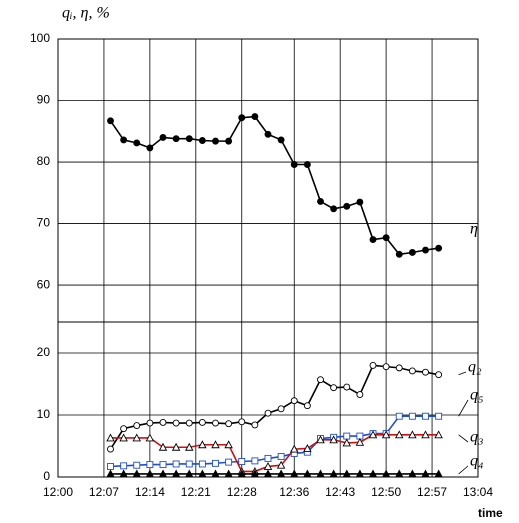 The width and height of the screenshot is (519, 523). I want to click on y-axis-label: qᵢ, η, %, so click(86, 13).